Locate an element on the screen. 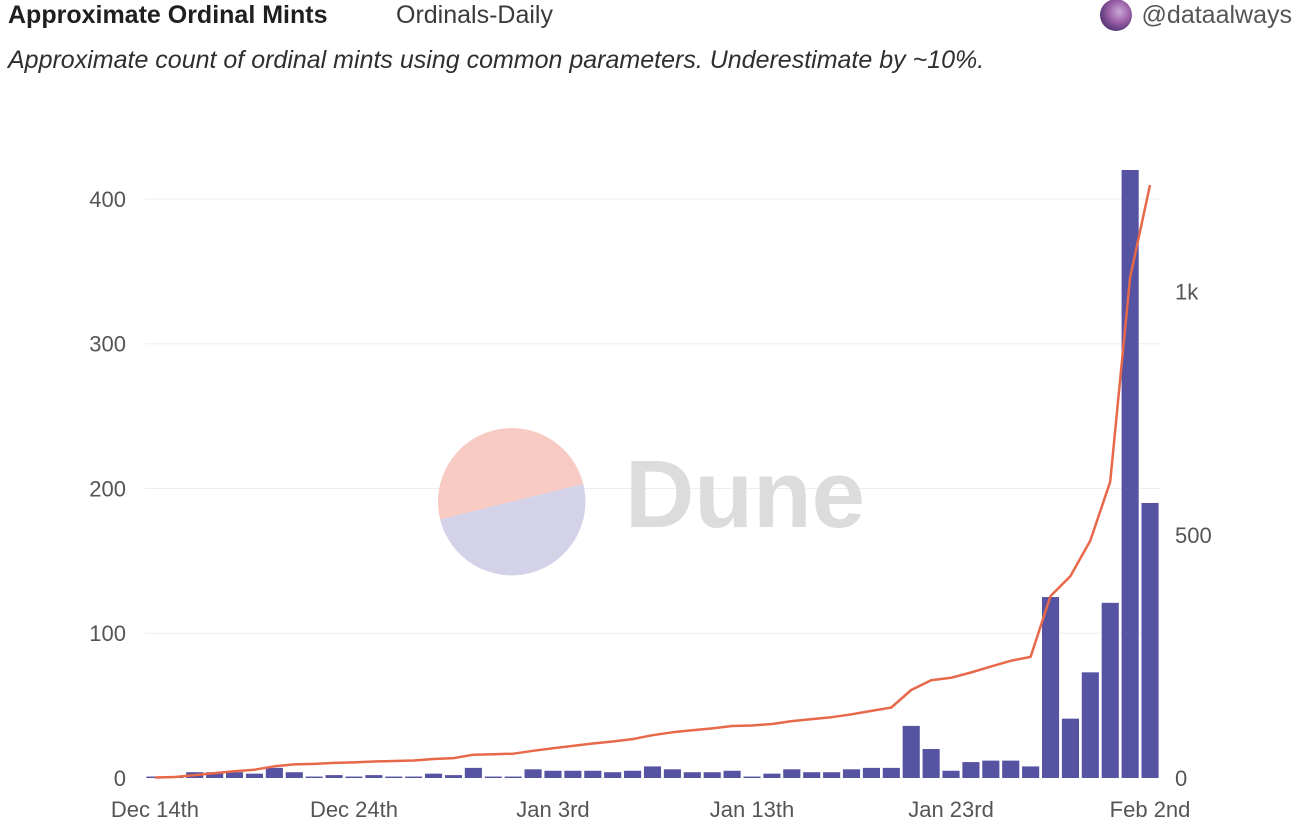  y-right-tick-label: 0 is located at coordinates (1181, 778).